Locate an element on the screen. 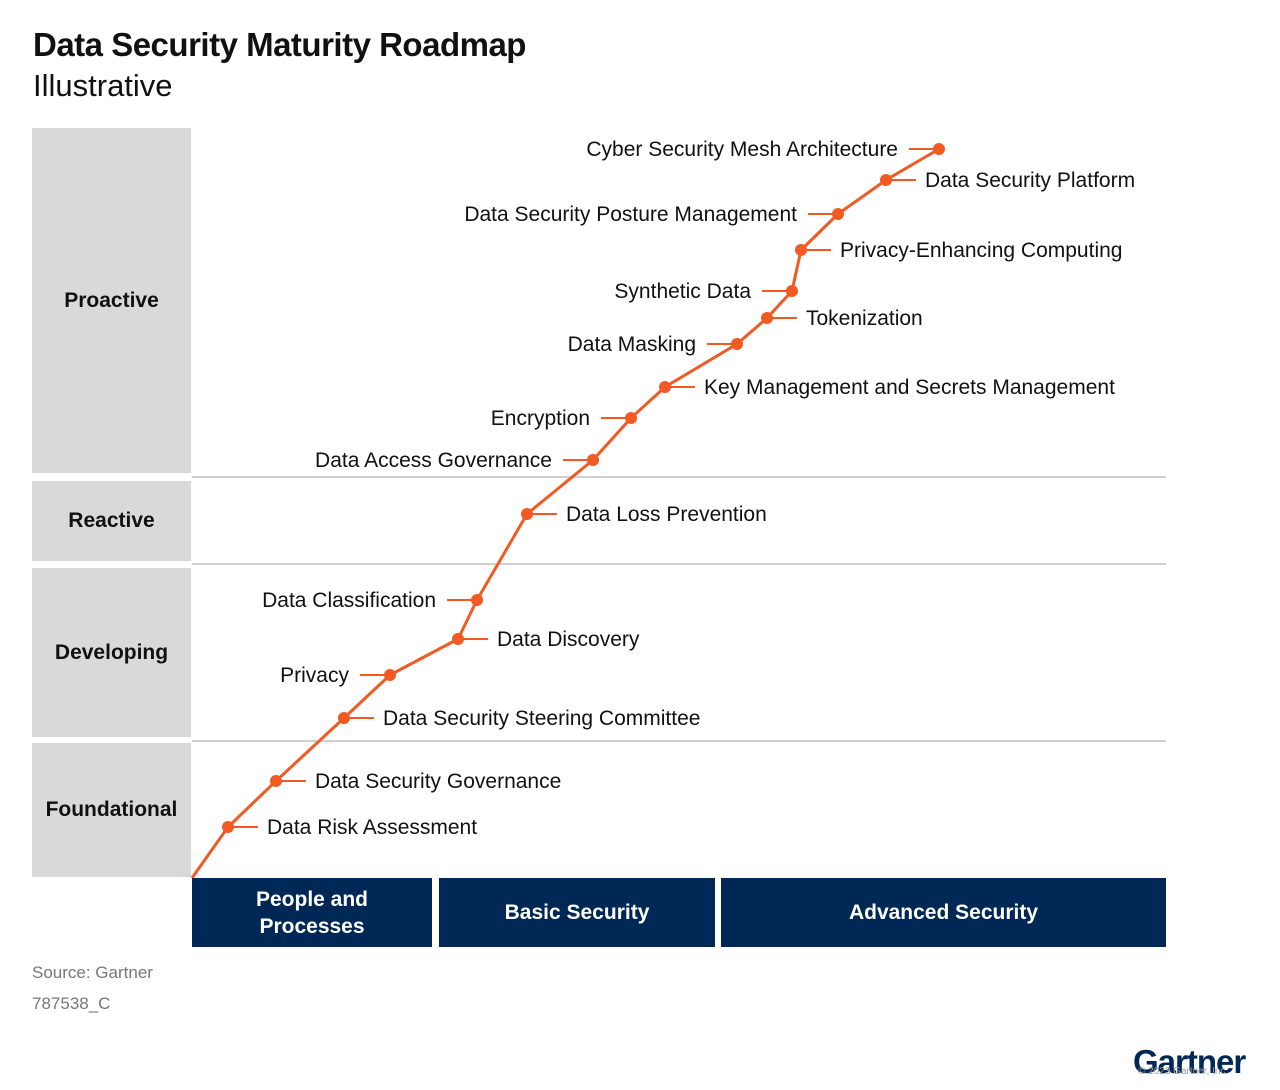 The image size is (1280, 1090). milestone-marker-data-discovery is located at coordinates (458, 639).